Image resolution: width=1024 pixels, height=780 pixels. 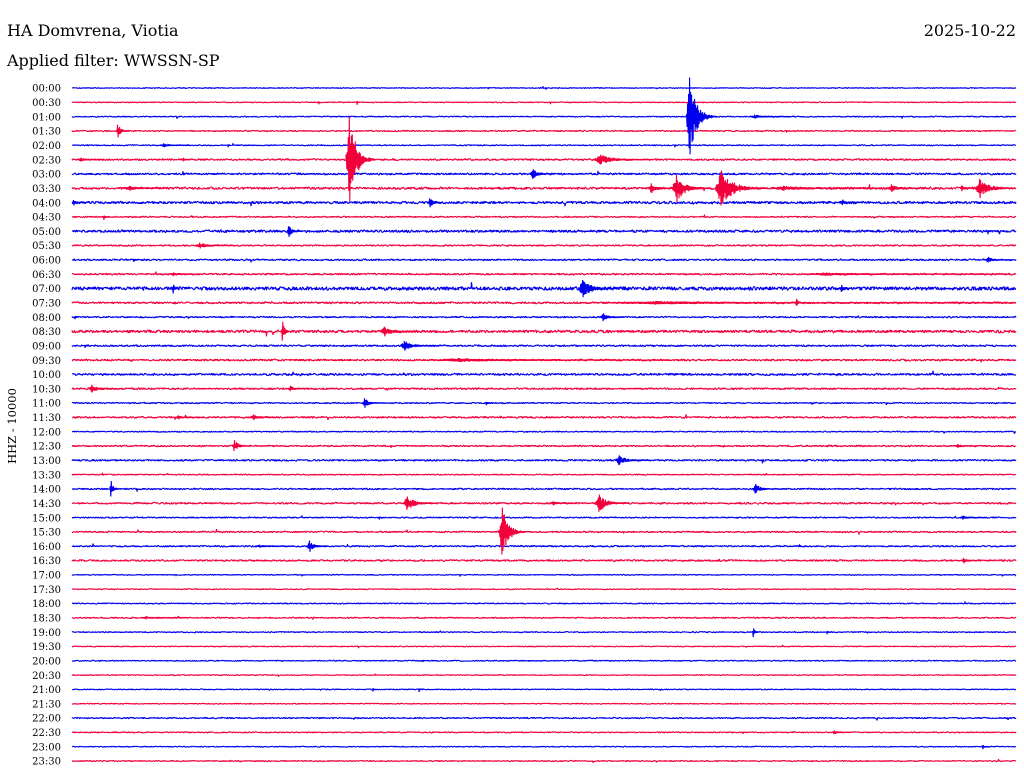 I want to click on row-time-label: 12:00, so click(x=46, y=432).